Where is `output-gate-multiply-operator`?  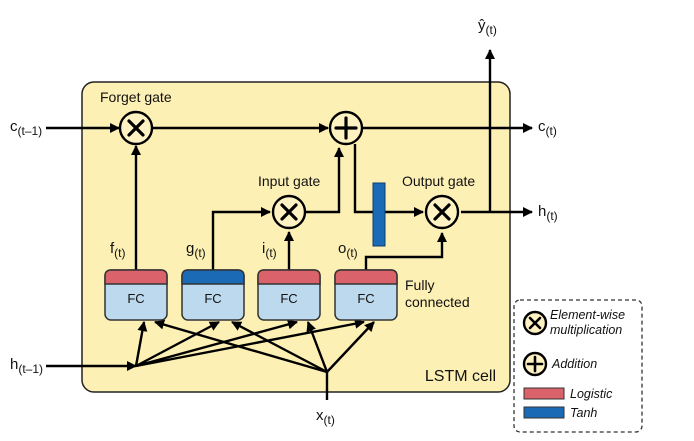 output-gate-multiply-operator is located at coordinates (442, 212).